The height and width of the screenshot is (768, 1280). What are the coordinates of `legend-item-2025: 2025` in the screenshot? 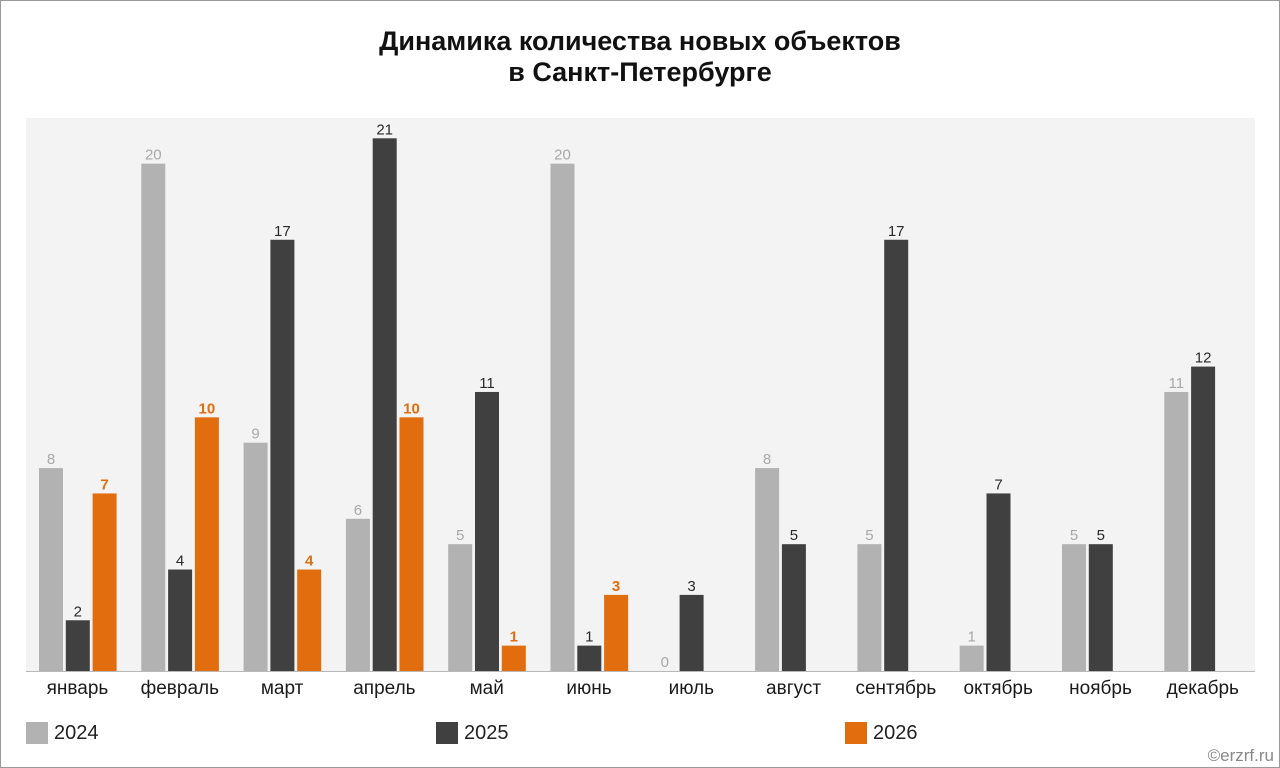 It's located at (472, 733).